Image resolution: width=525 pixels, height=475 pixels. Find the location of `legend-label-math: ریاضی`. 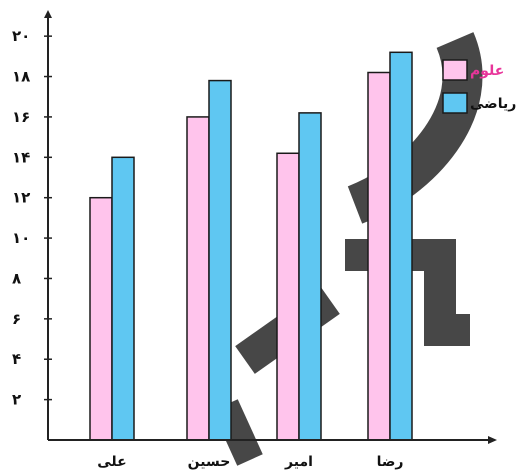

legend-label-math: ریاضی is located at coordinates (493, 104).